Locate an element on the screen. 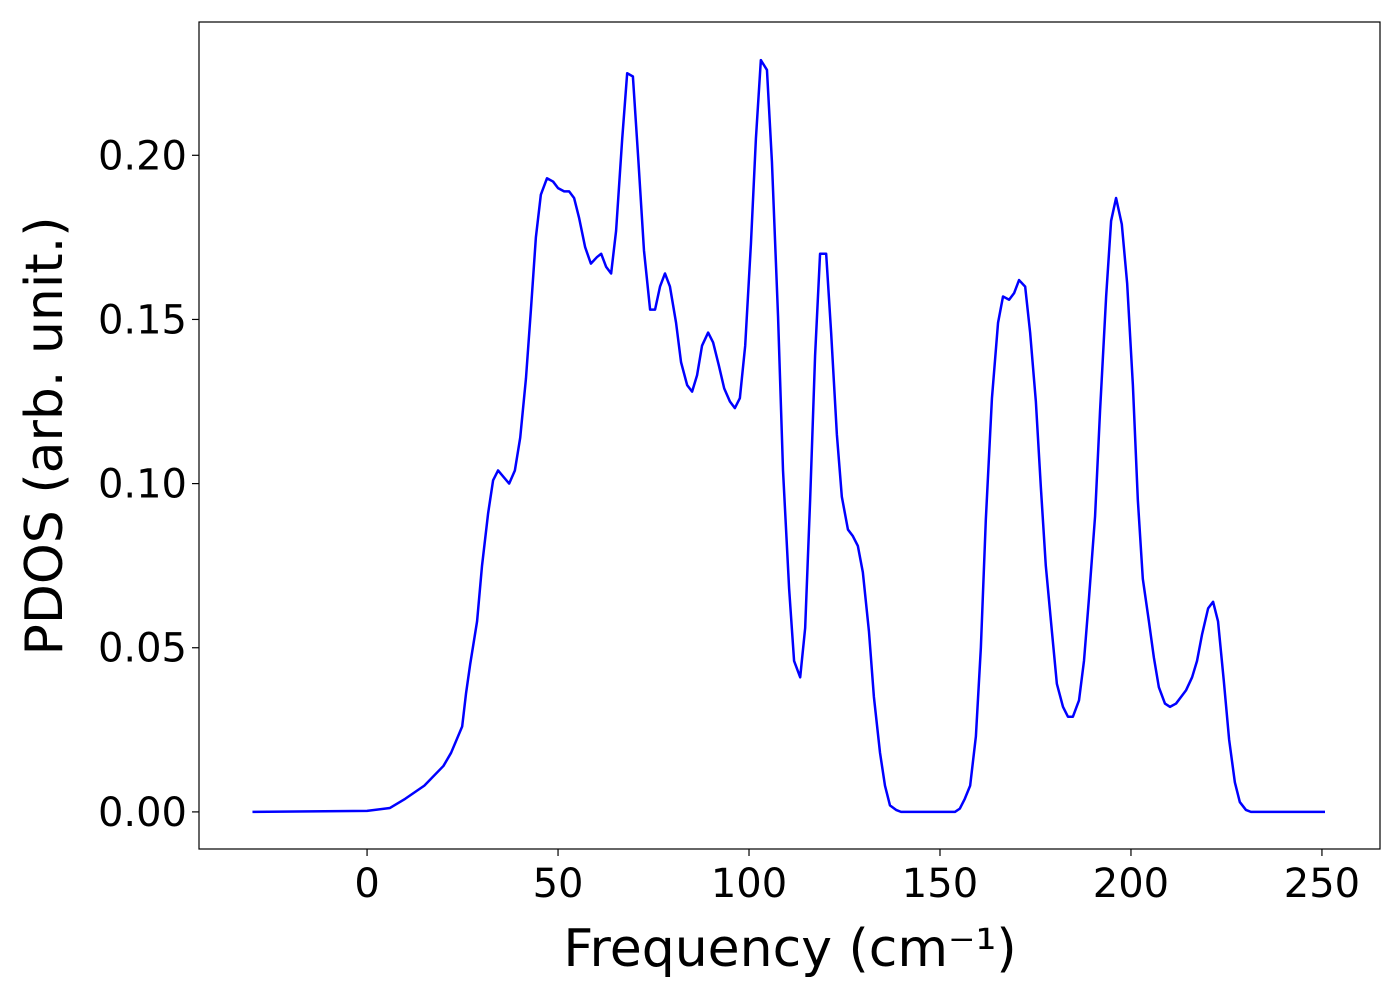 Image resolution: width=1400 pixels, height=1000 pixels. x-tick-label: 100 is located at coordinates (749, 884).